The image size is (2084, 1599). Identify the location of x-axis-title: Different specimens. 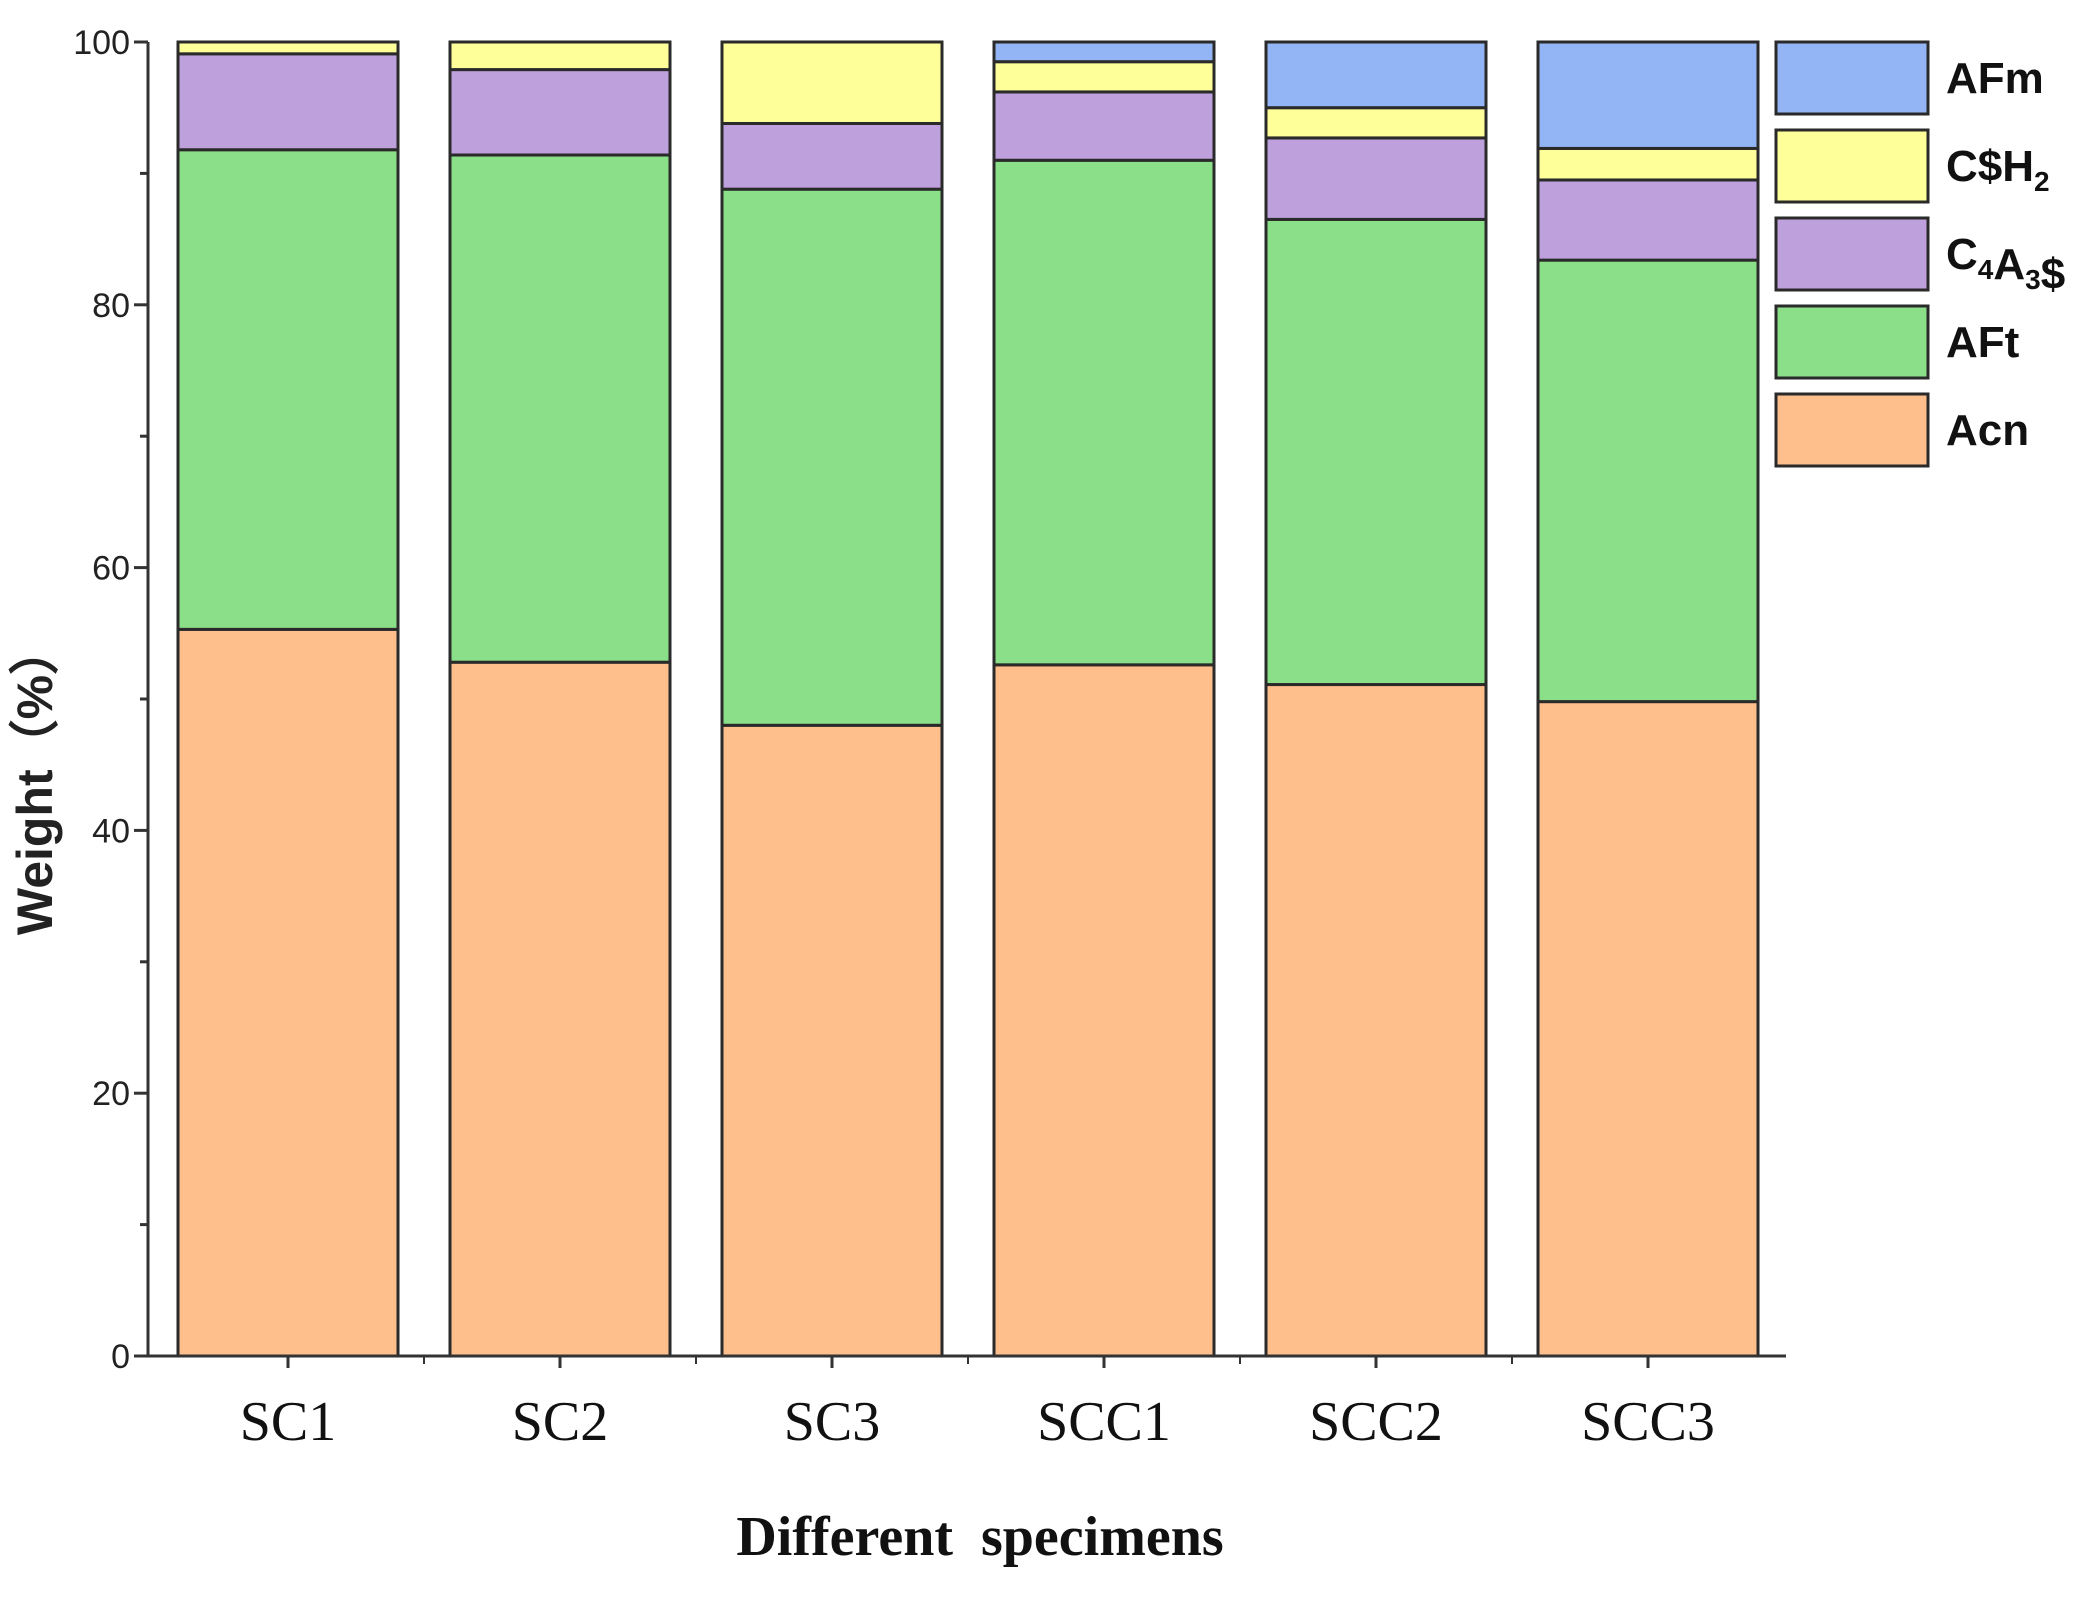
(979, 1537).